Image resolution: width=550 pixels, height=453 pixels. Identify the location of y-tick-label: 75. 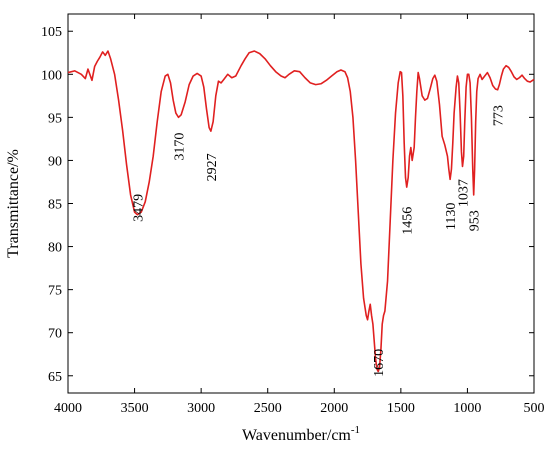
(55, 291).